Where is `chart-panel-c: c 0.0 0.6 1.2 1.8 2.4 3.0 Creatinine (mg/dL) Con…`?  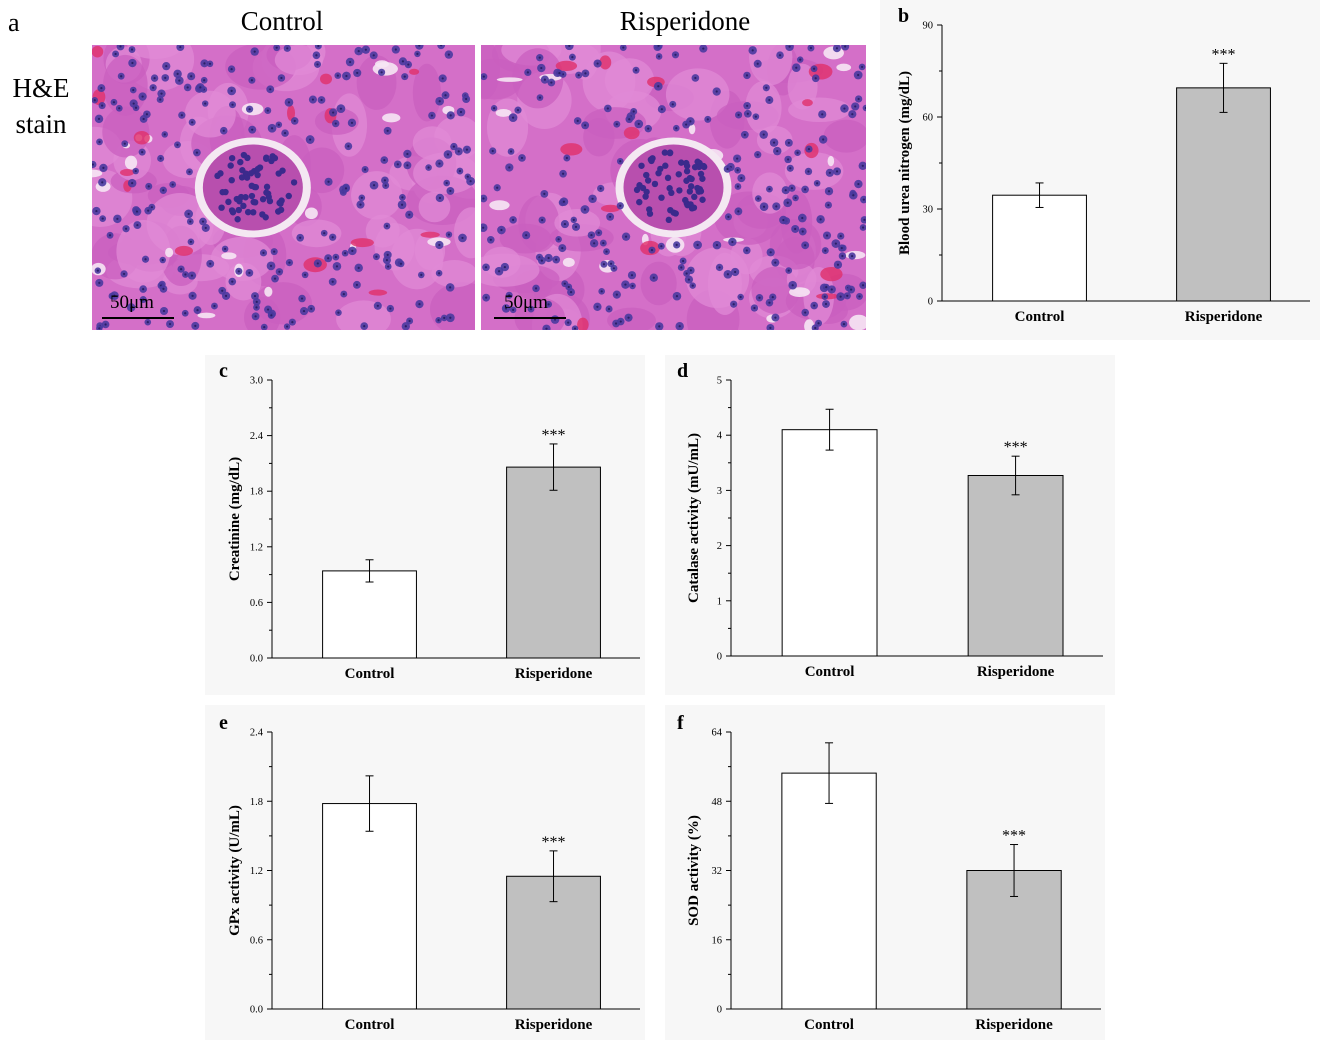 chart-panel-c: c 0.0 0.6 1.2 1.8 2.4 3.0 Creatinine (mg/dL) Con… is located at coordinates (425, 525).